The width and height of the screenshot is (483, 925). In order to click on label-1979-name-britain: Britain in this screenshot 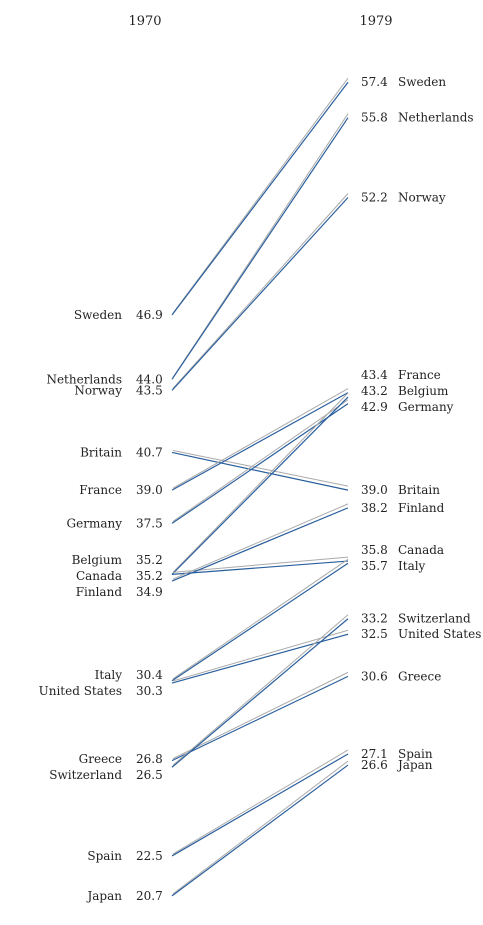, I will do `click(419, 490)`.